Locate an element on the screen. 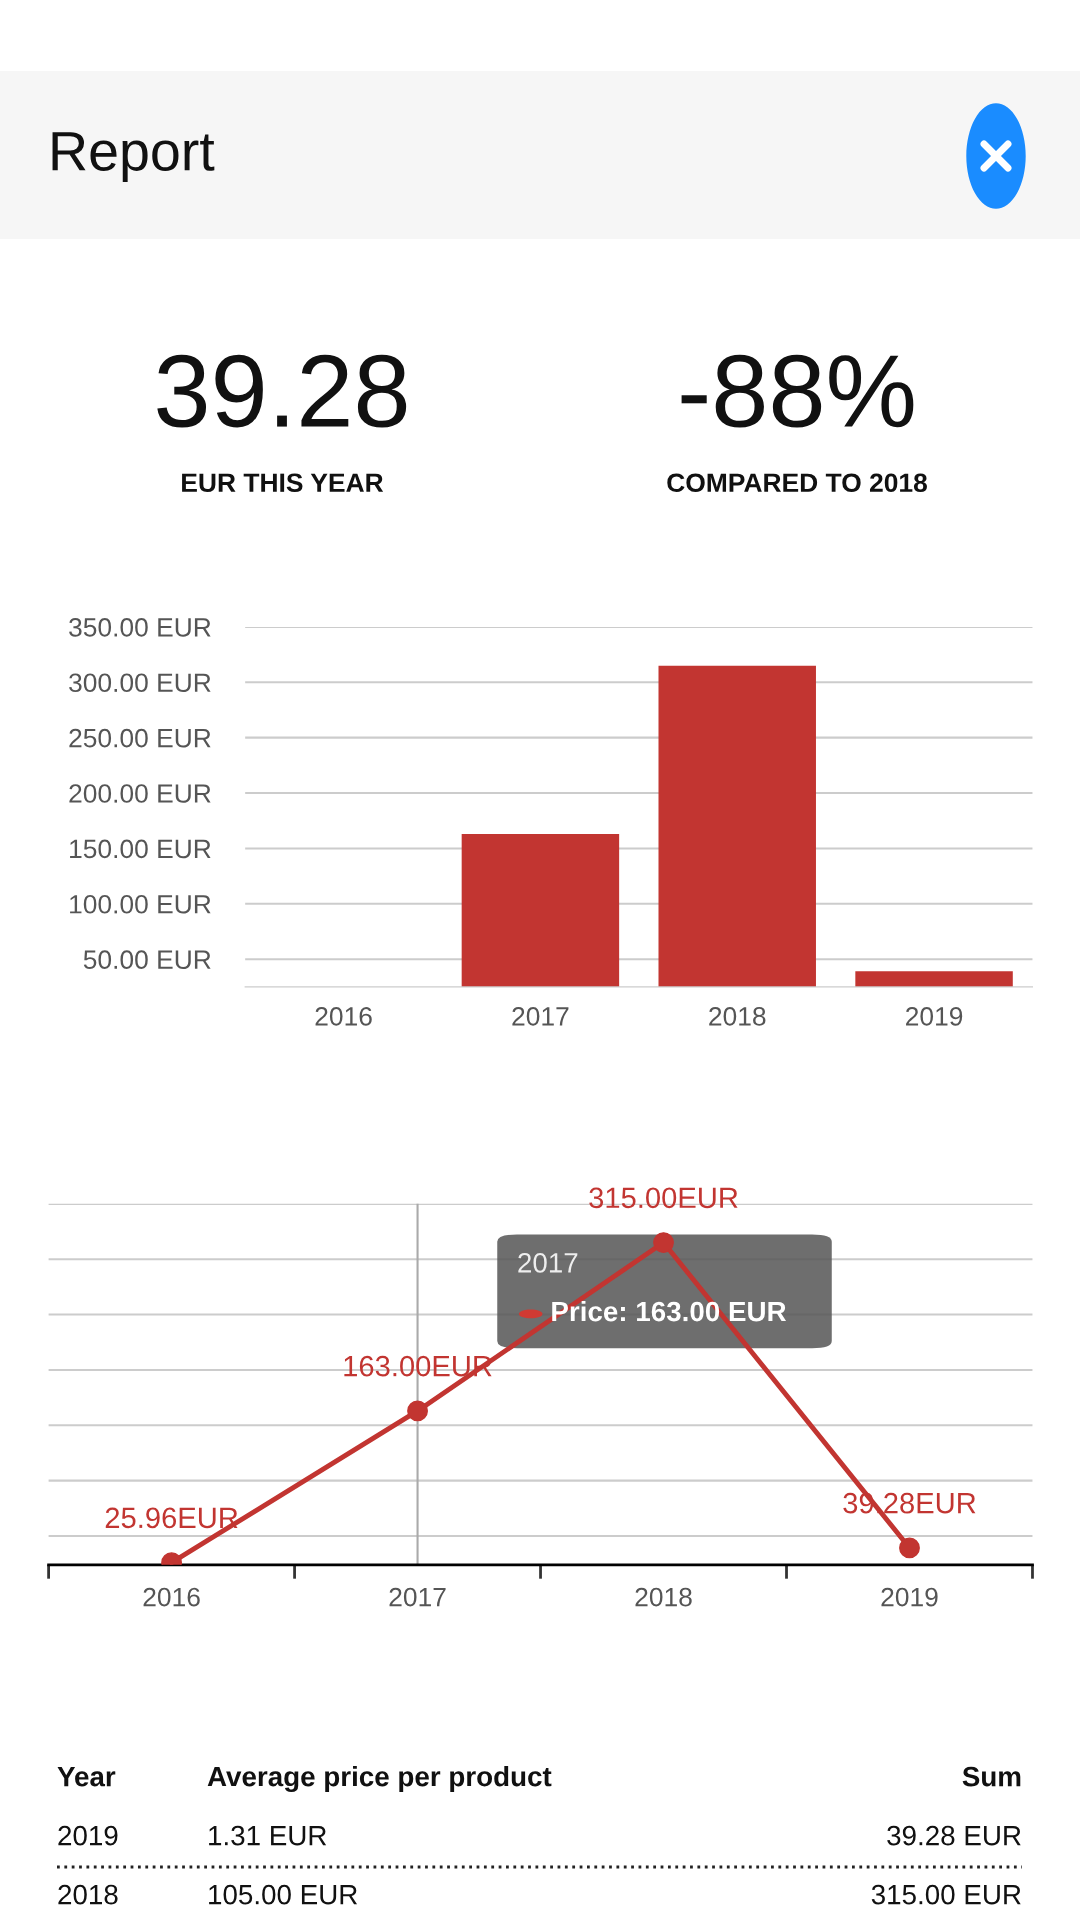 The image size is (1080, 1920). text: 2018 is located at coordinates (88, 1894).